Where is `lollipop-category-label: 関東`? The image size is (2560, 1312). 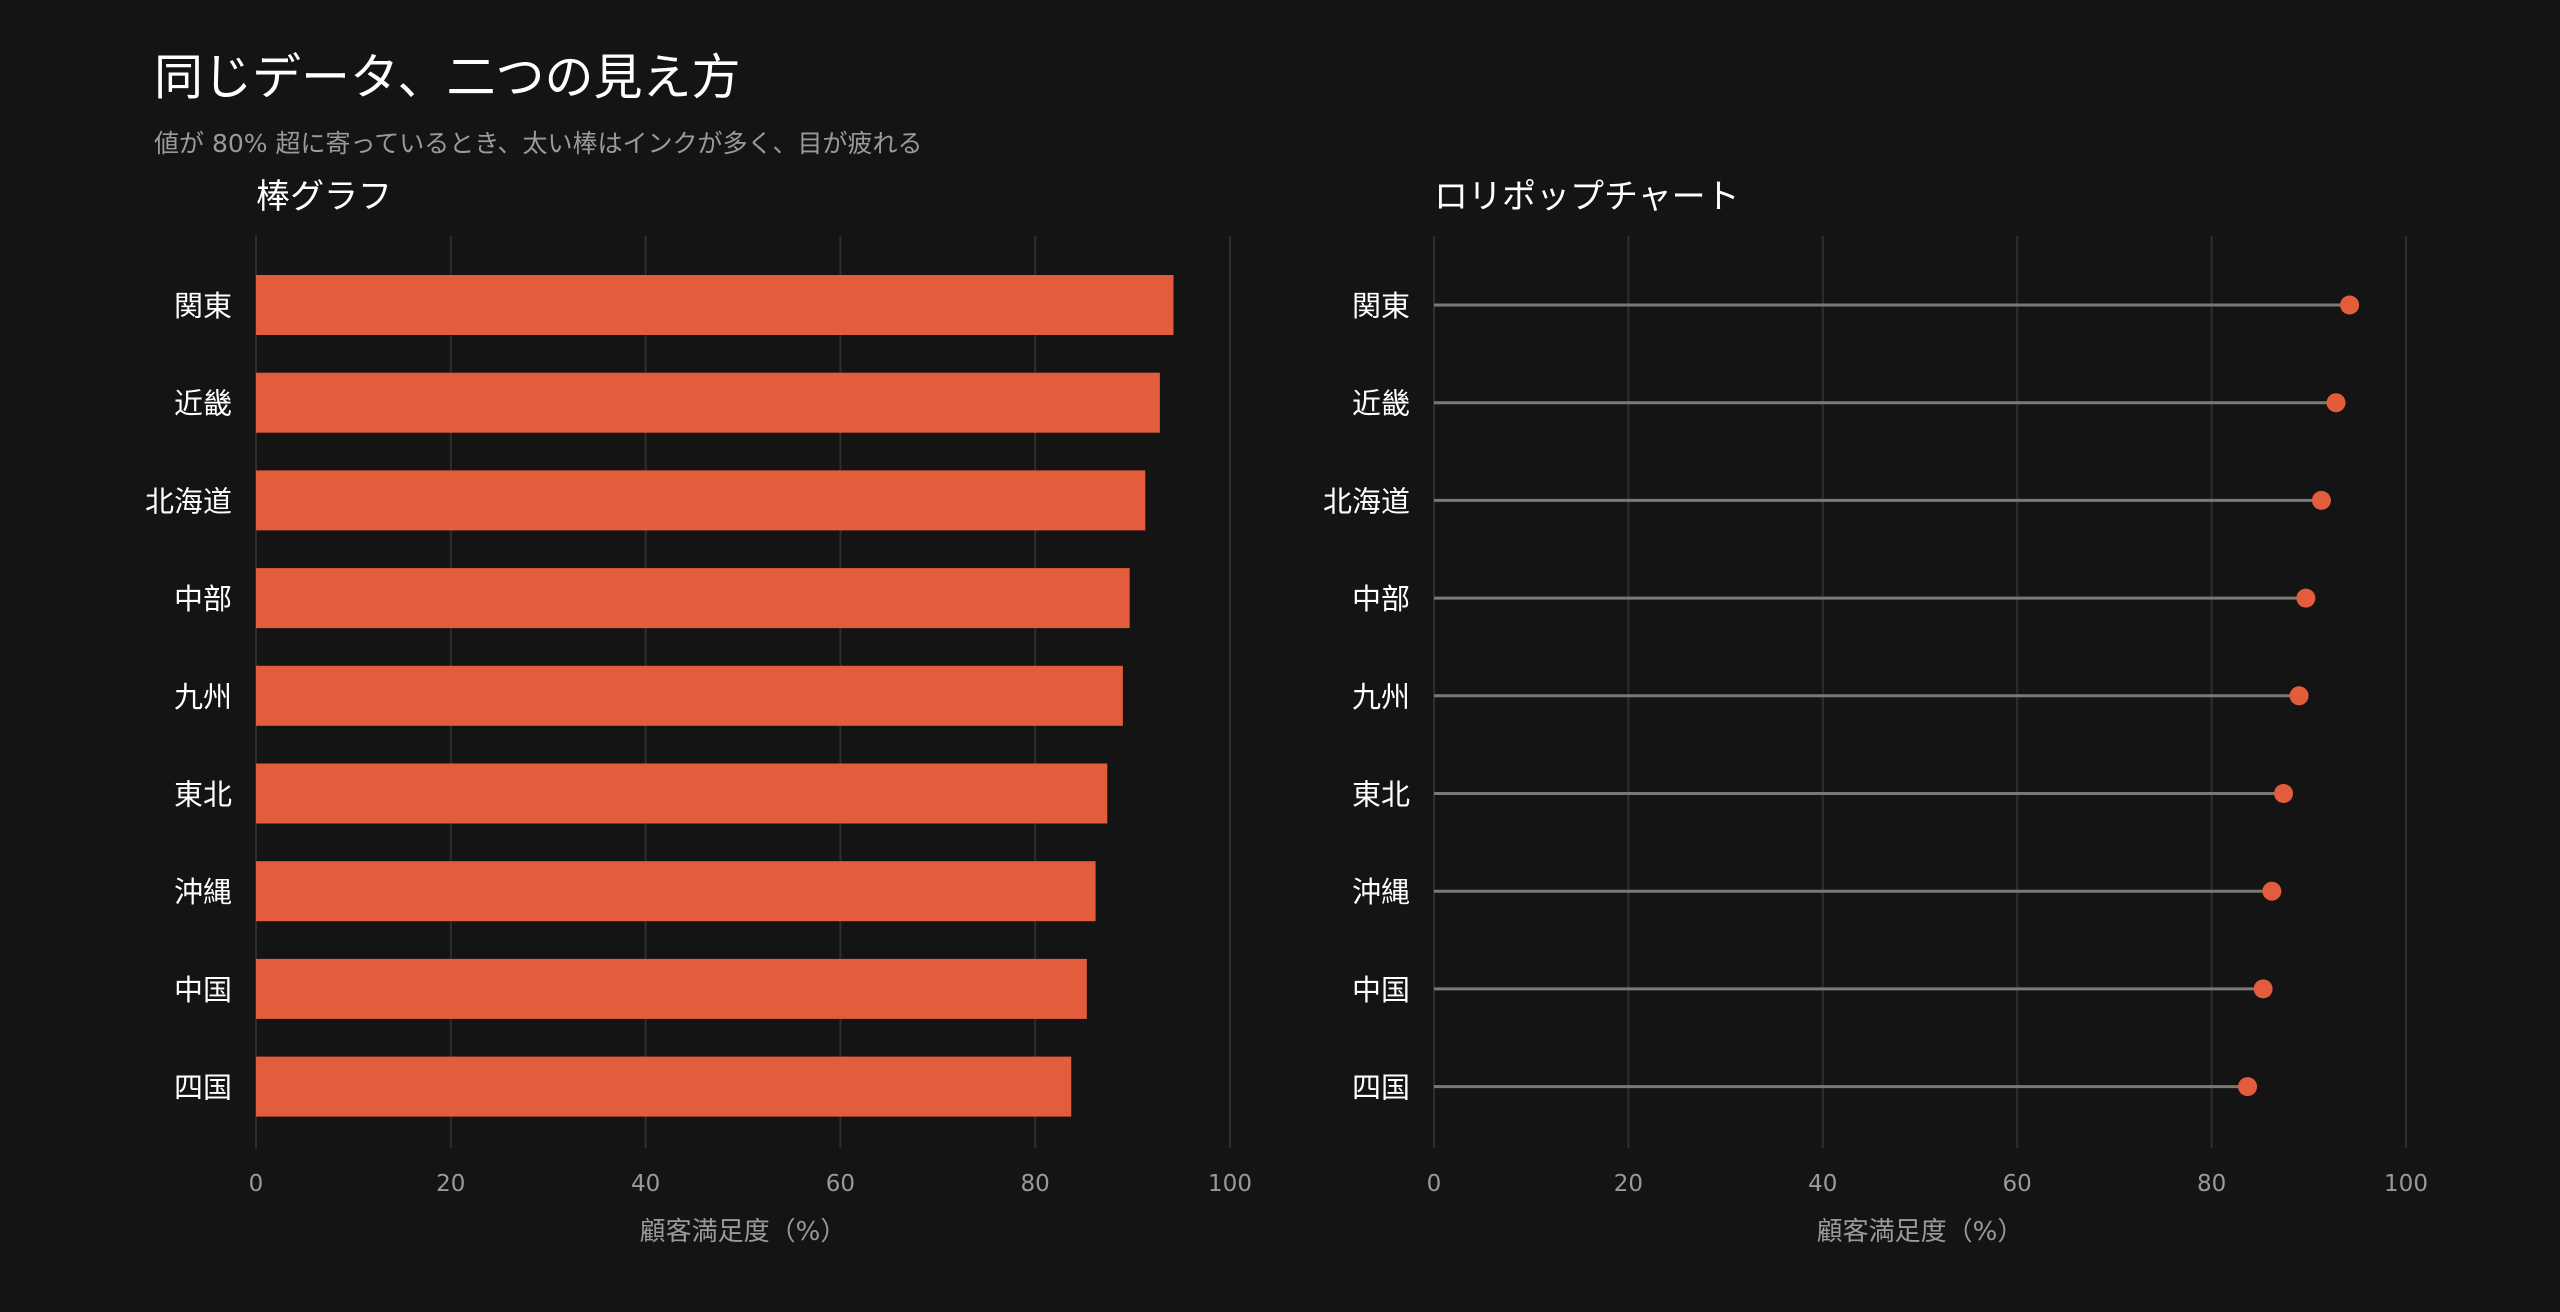
lollipop-category-label: 関東 is located at coordinates (1381, 306).